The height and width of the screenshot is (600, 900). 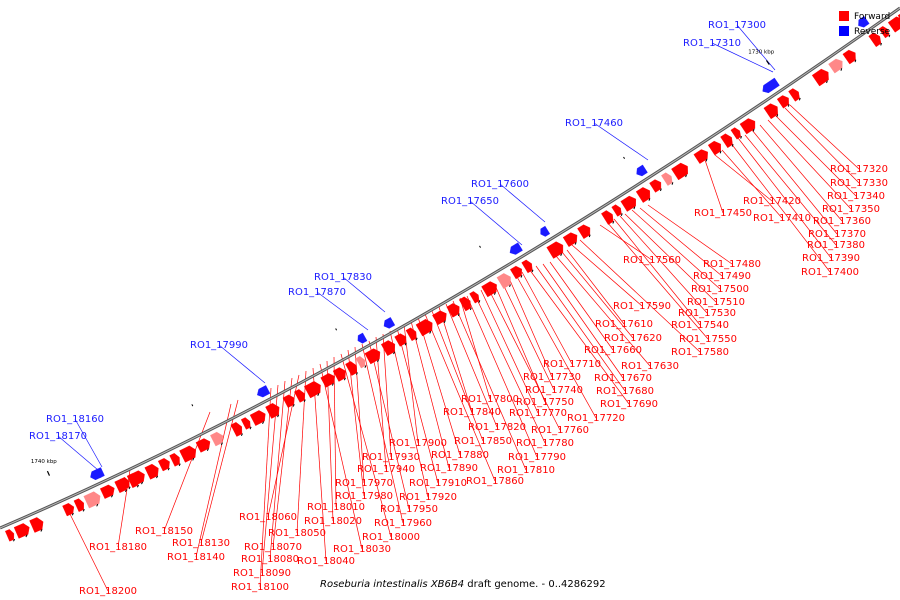 What do you see at coordinates (364, 483) in the screenshot?
I see `forward-gene-label: RO1_17970` at bounding box center [364, 483].